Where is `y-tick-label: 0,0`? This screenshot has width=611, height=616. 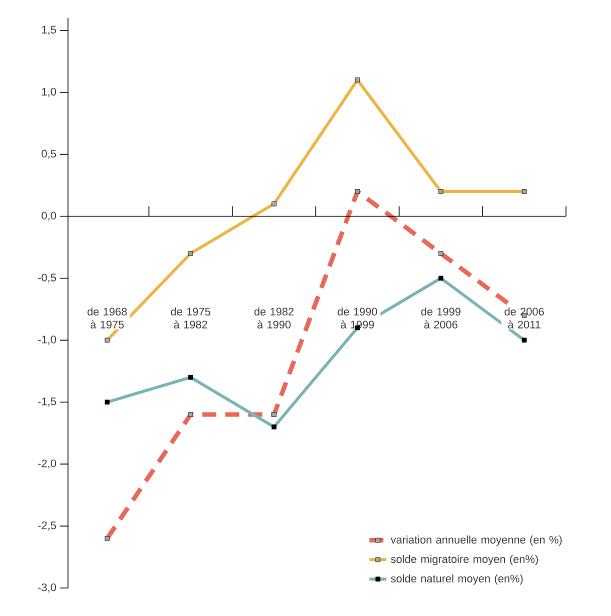
y-tick-label: 0,0 is located at coordinates (49, 216).